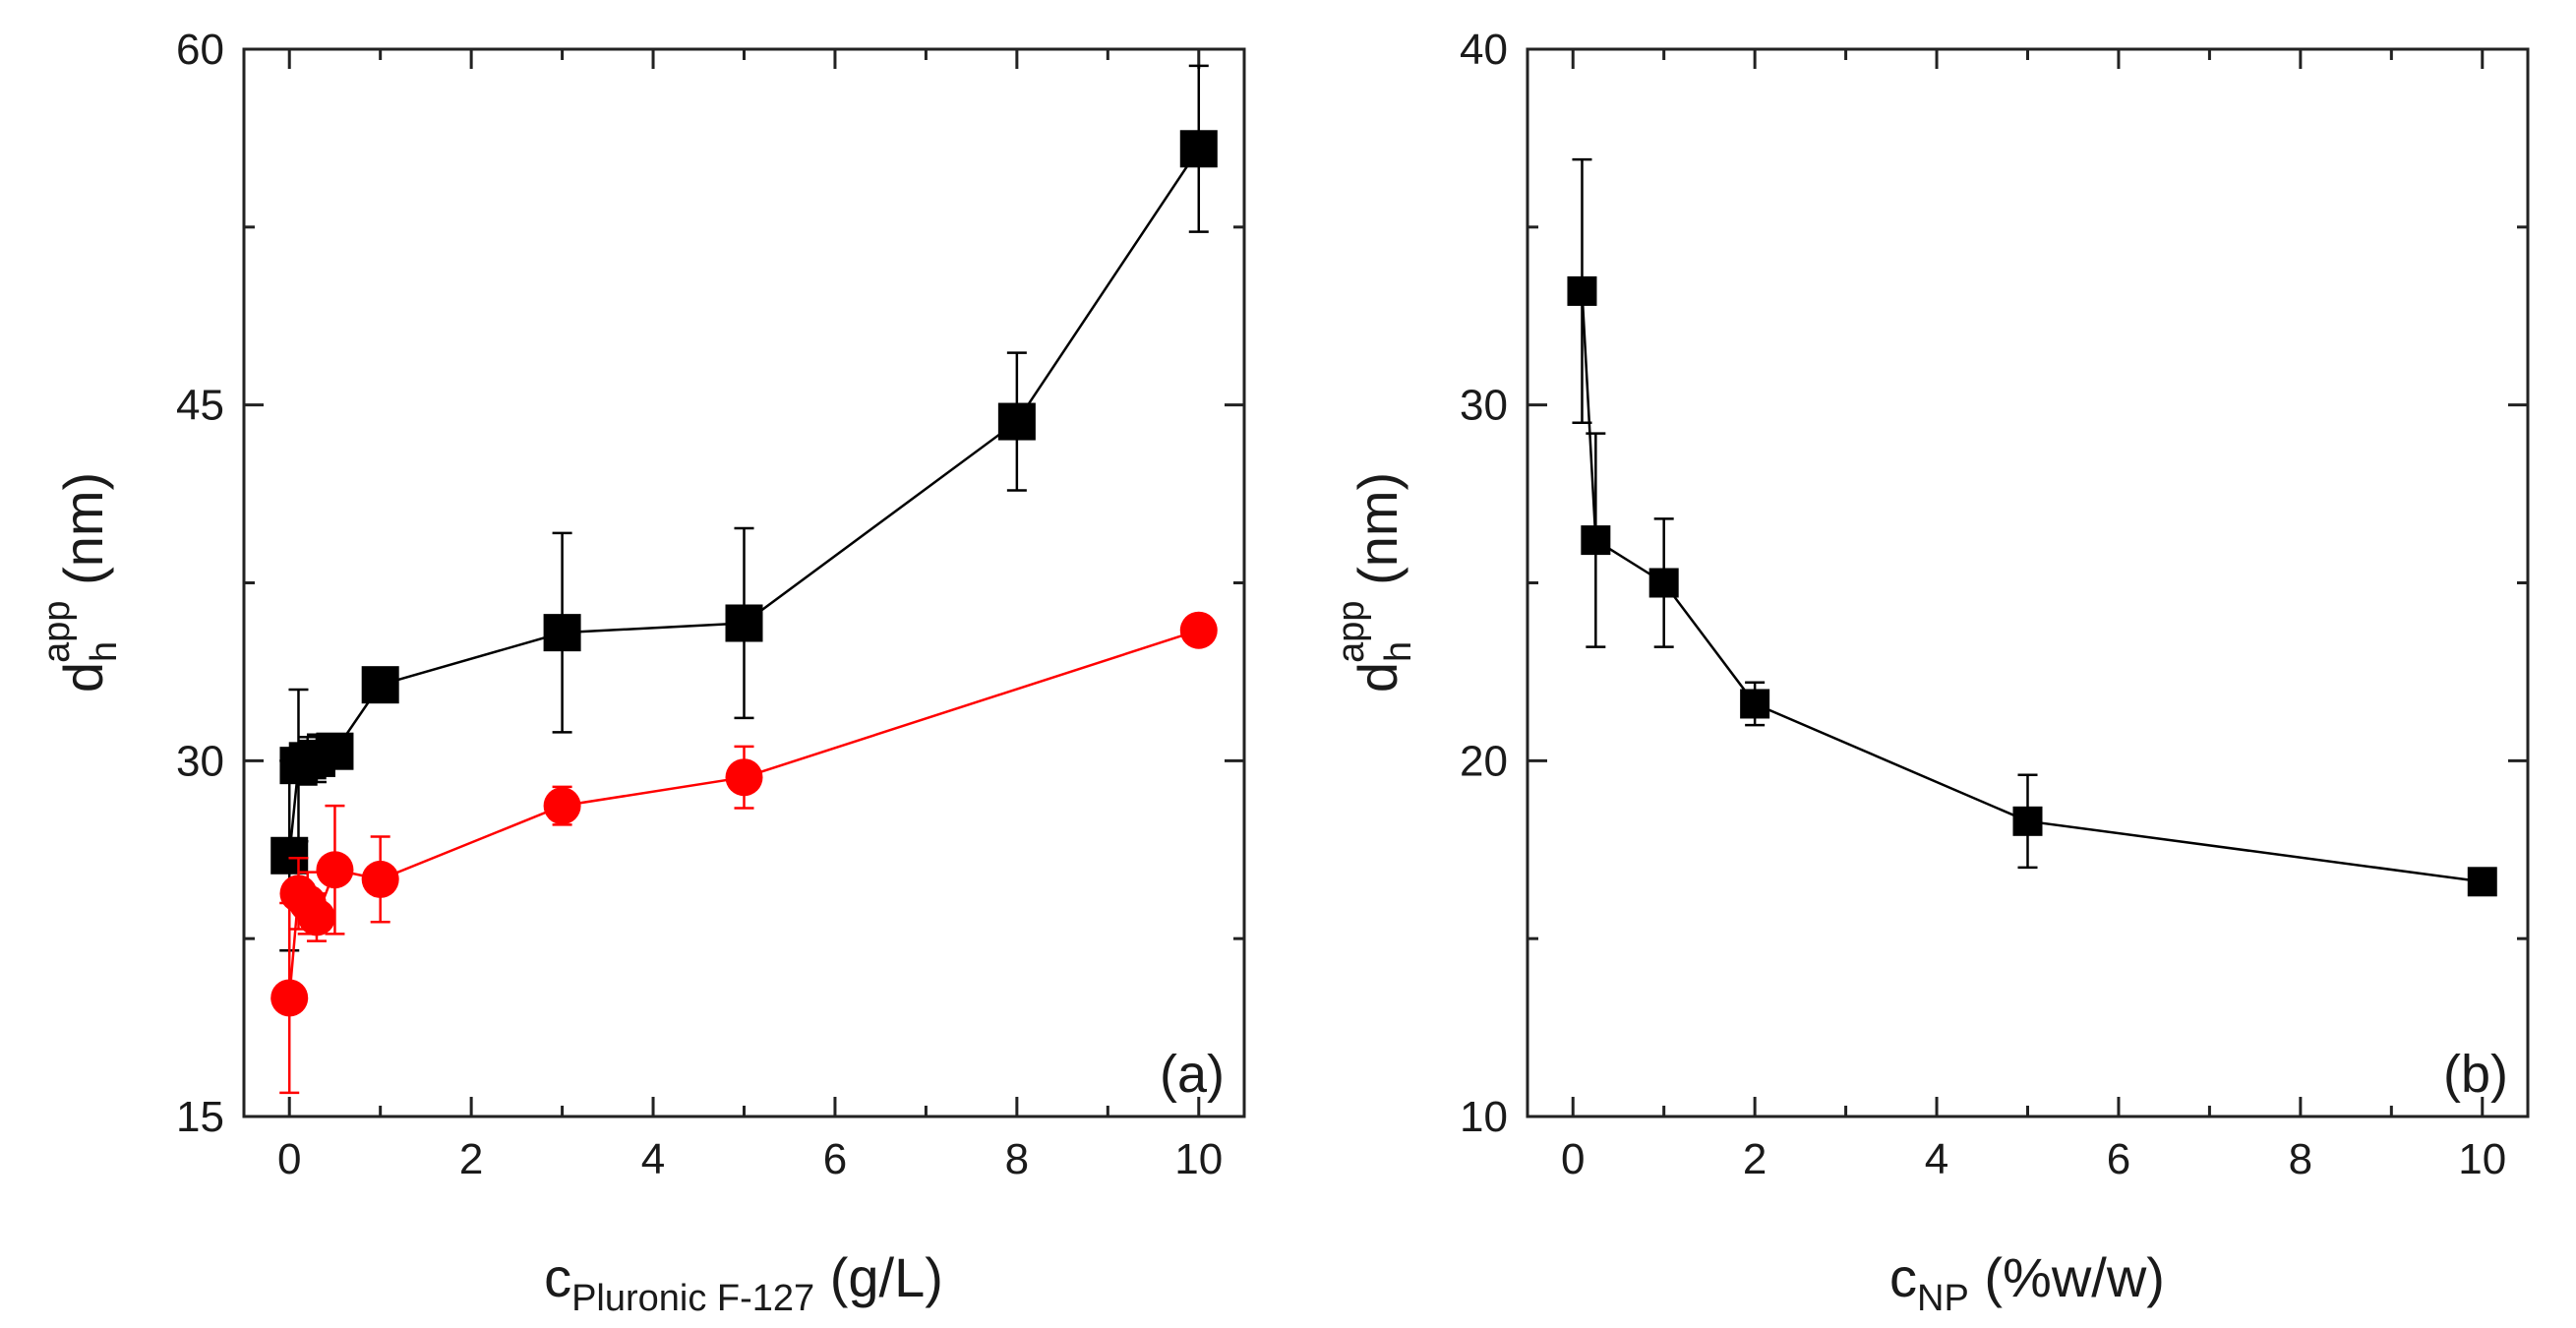  I want to click on panel-a-x-axis-label: cPluronic F-127 (g/L), so click(743, 1282).